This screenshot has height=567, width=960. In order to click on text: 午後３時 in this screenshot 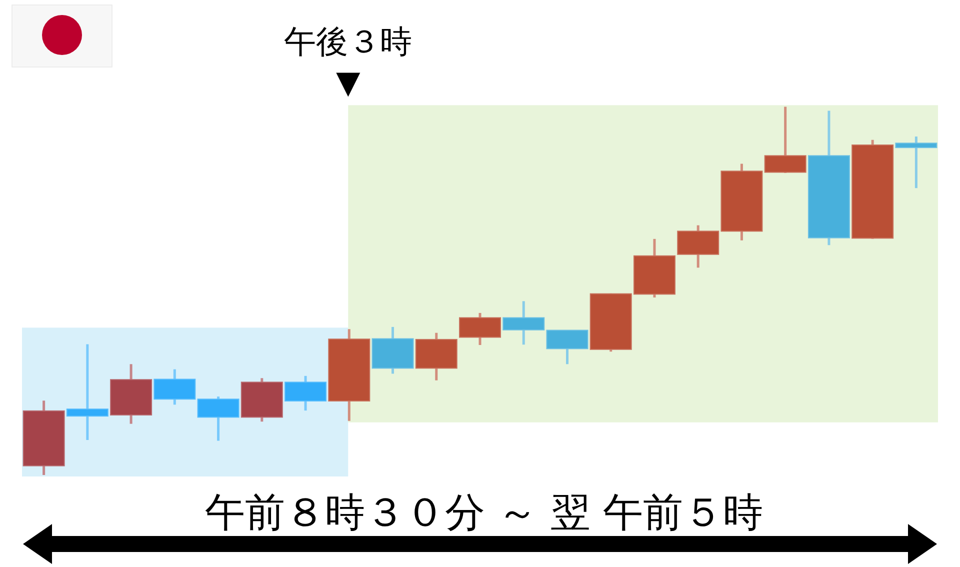, I will do `click(348, 41)`.